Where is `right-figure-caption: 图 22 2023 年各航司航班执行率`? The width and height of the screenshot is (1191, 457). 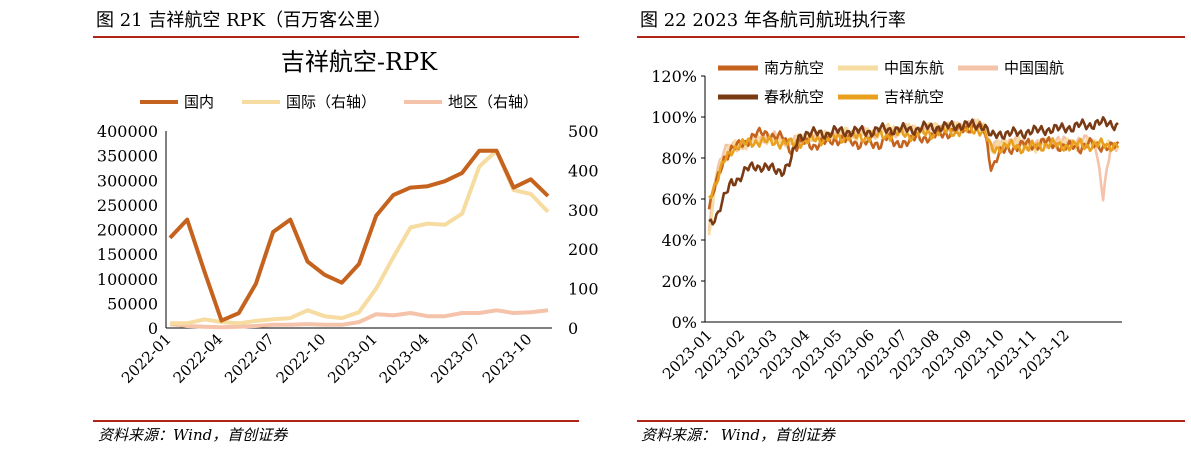
right-figure-caption: 图 22 2023 年各航司航班执行率 is located at coordinates (773, 20).